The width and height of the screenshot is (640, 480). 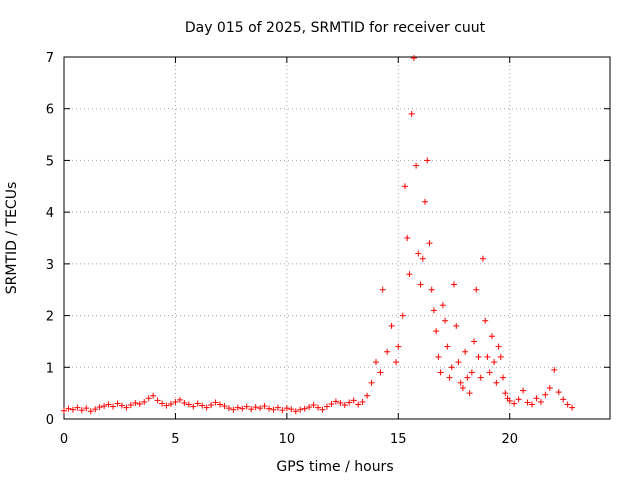 I want to click on y-tick-label: 1, so click(x=50, y=368).